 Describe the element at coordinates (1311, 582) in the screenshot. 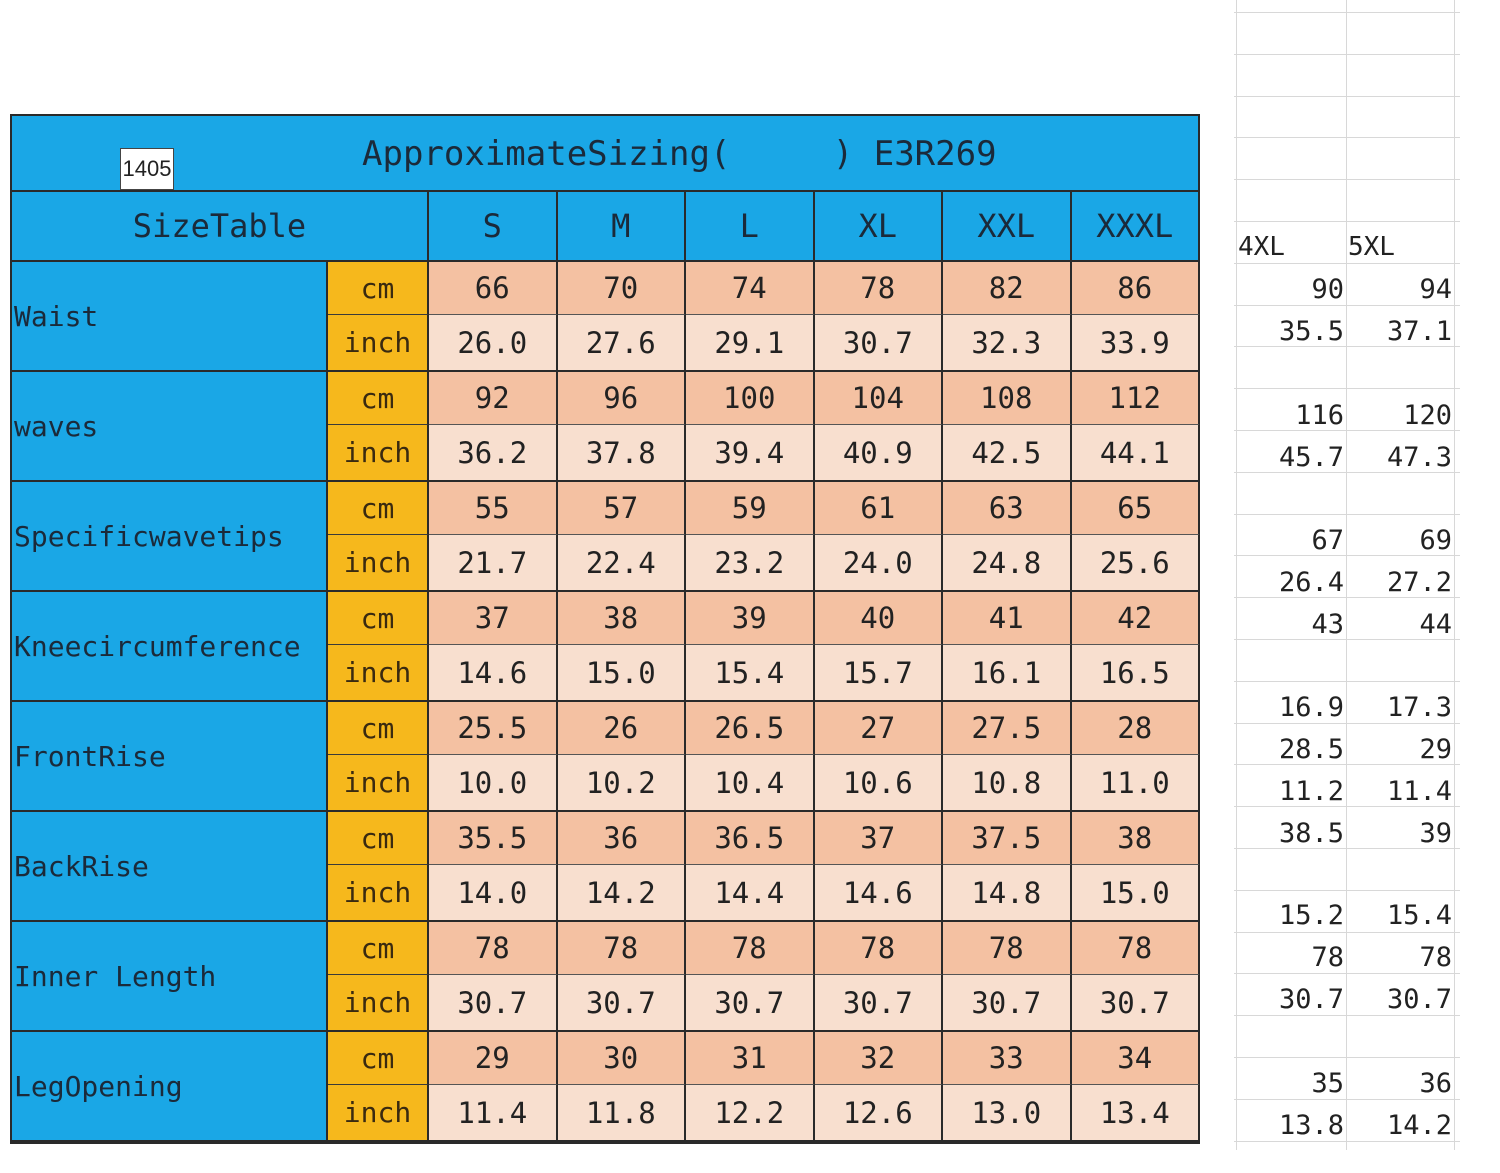

I see `sheet-cell: 26.4` at that location.